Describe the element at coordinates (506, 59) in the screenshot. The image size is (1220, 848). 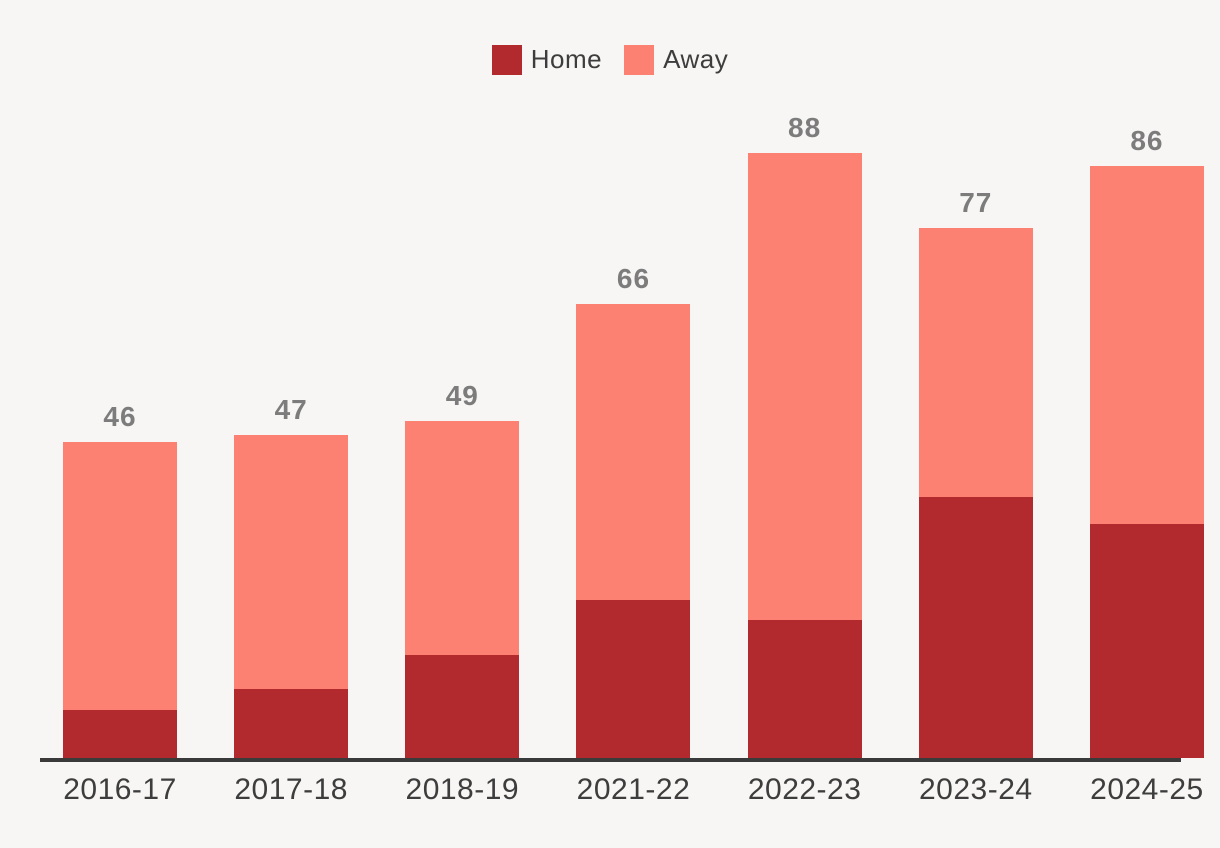
I see `legend-home-swatch-icon` at that location.